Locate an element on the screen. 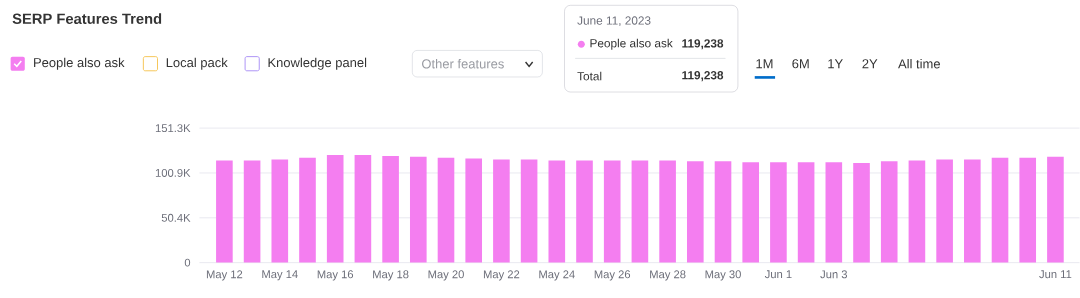  x-tick-label: May 26 is located at coordinates (612, 275).